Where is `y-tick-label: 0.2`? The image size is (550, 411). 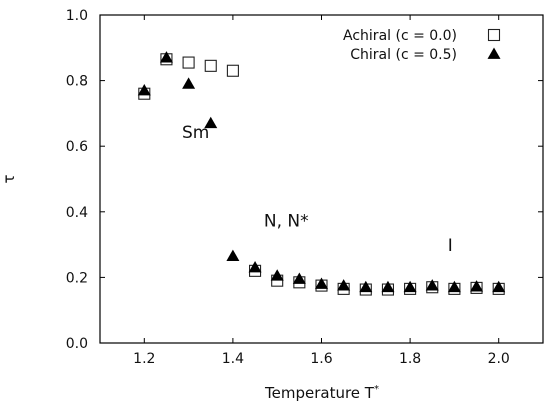
y-tick-label: 0.2 is located at coordinates (77, 278).